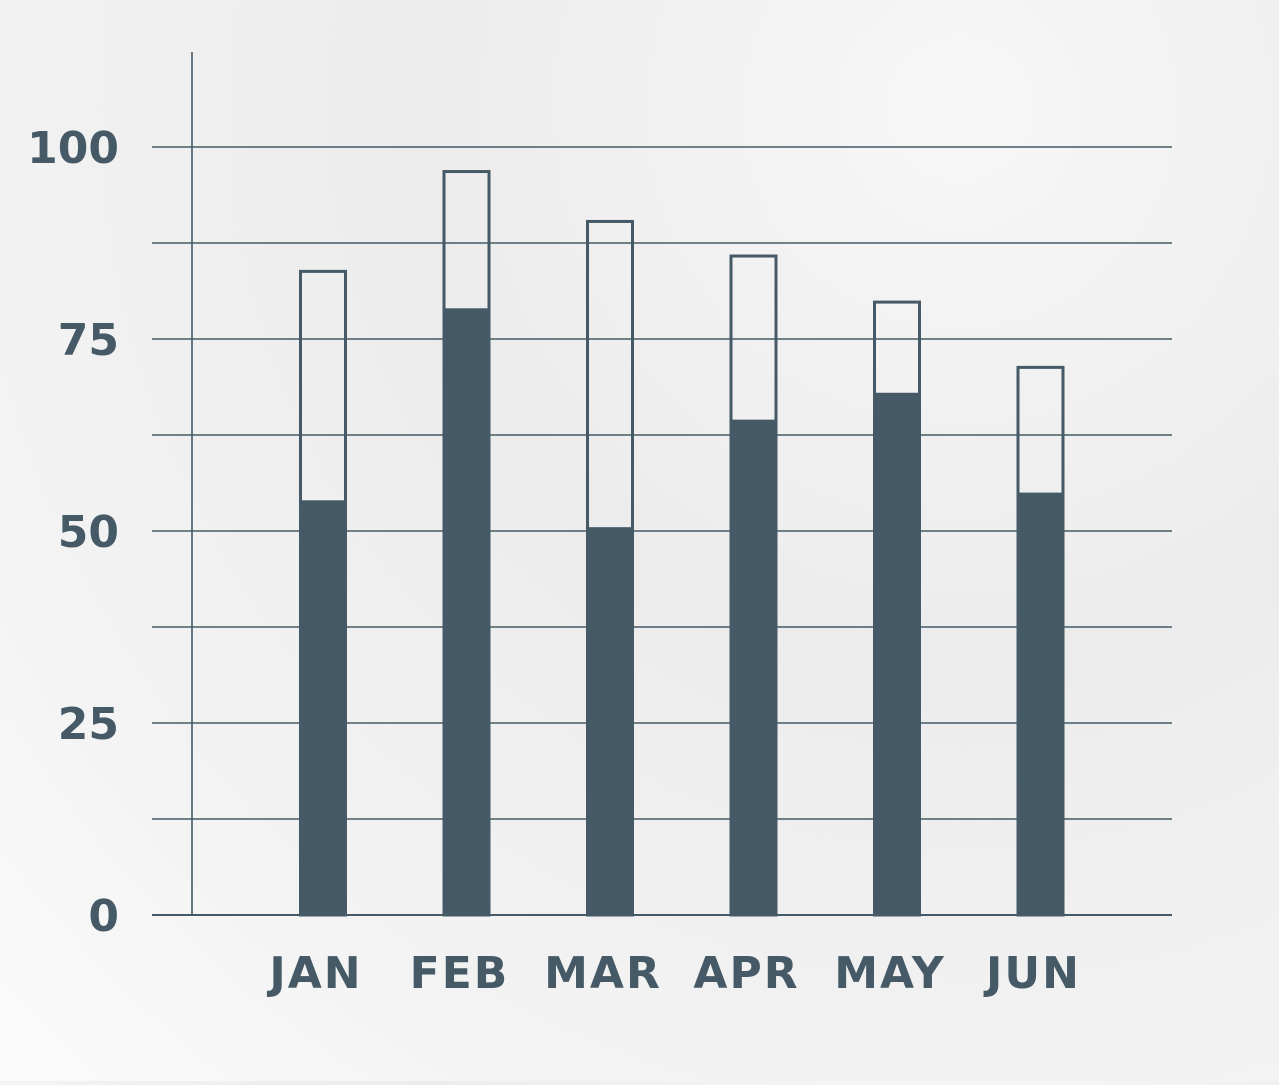  What do you see at coordinates (746, 973) in the screenshot?
I see `x-tick-label: APR` at bounding box center [746, 973].